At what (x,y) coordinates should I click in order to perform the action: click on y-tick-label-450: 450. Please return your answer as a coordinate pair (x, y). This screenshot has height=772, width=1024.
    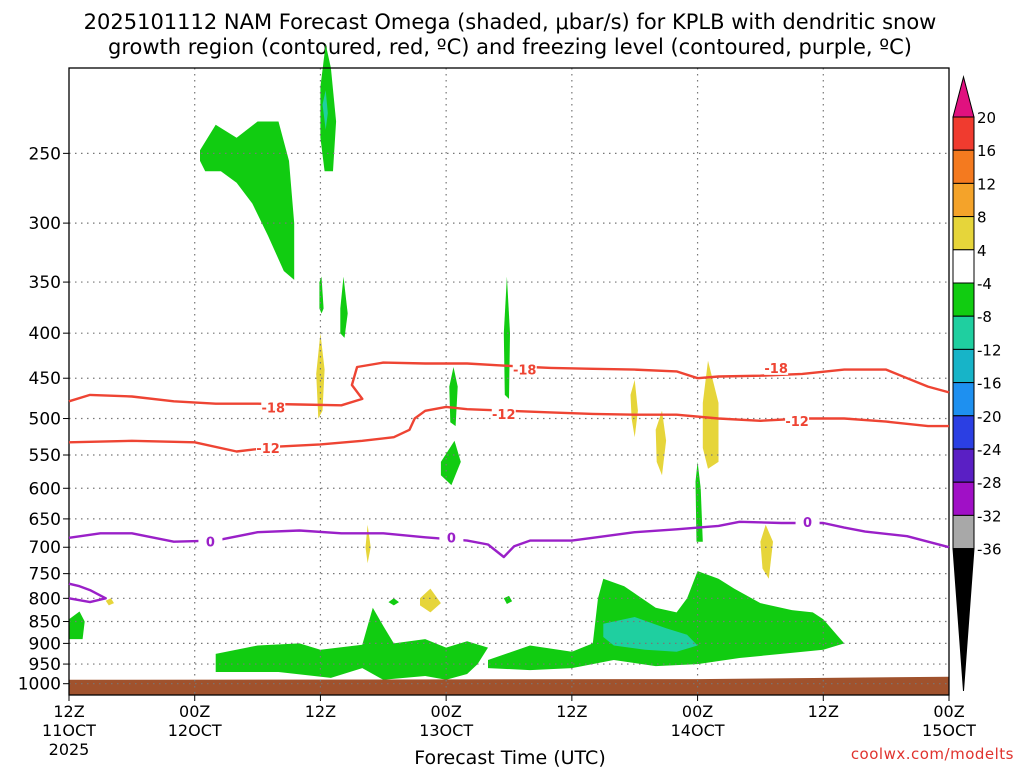
    Looking at the image, I should click on (45, 379).